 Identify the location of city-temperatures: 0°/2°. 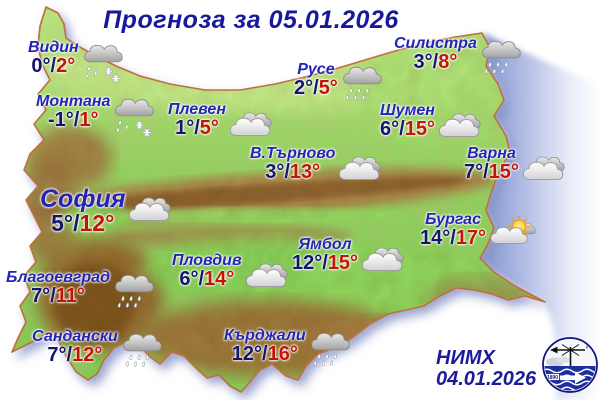
(53, 66).